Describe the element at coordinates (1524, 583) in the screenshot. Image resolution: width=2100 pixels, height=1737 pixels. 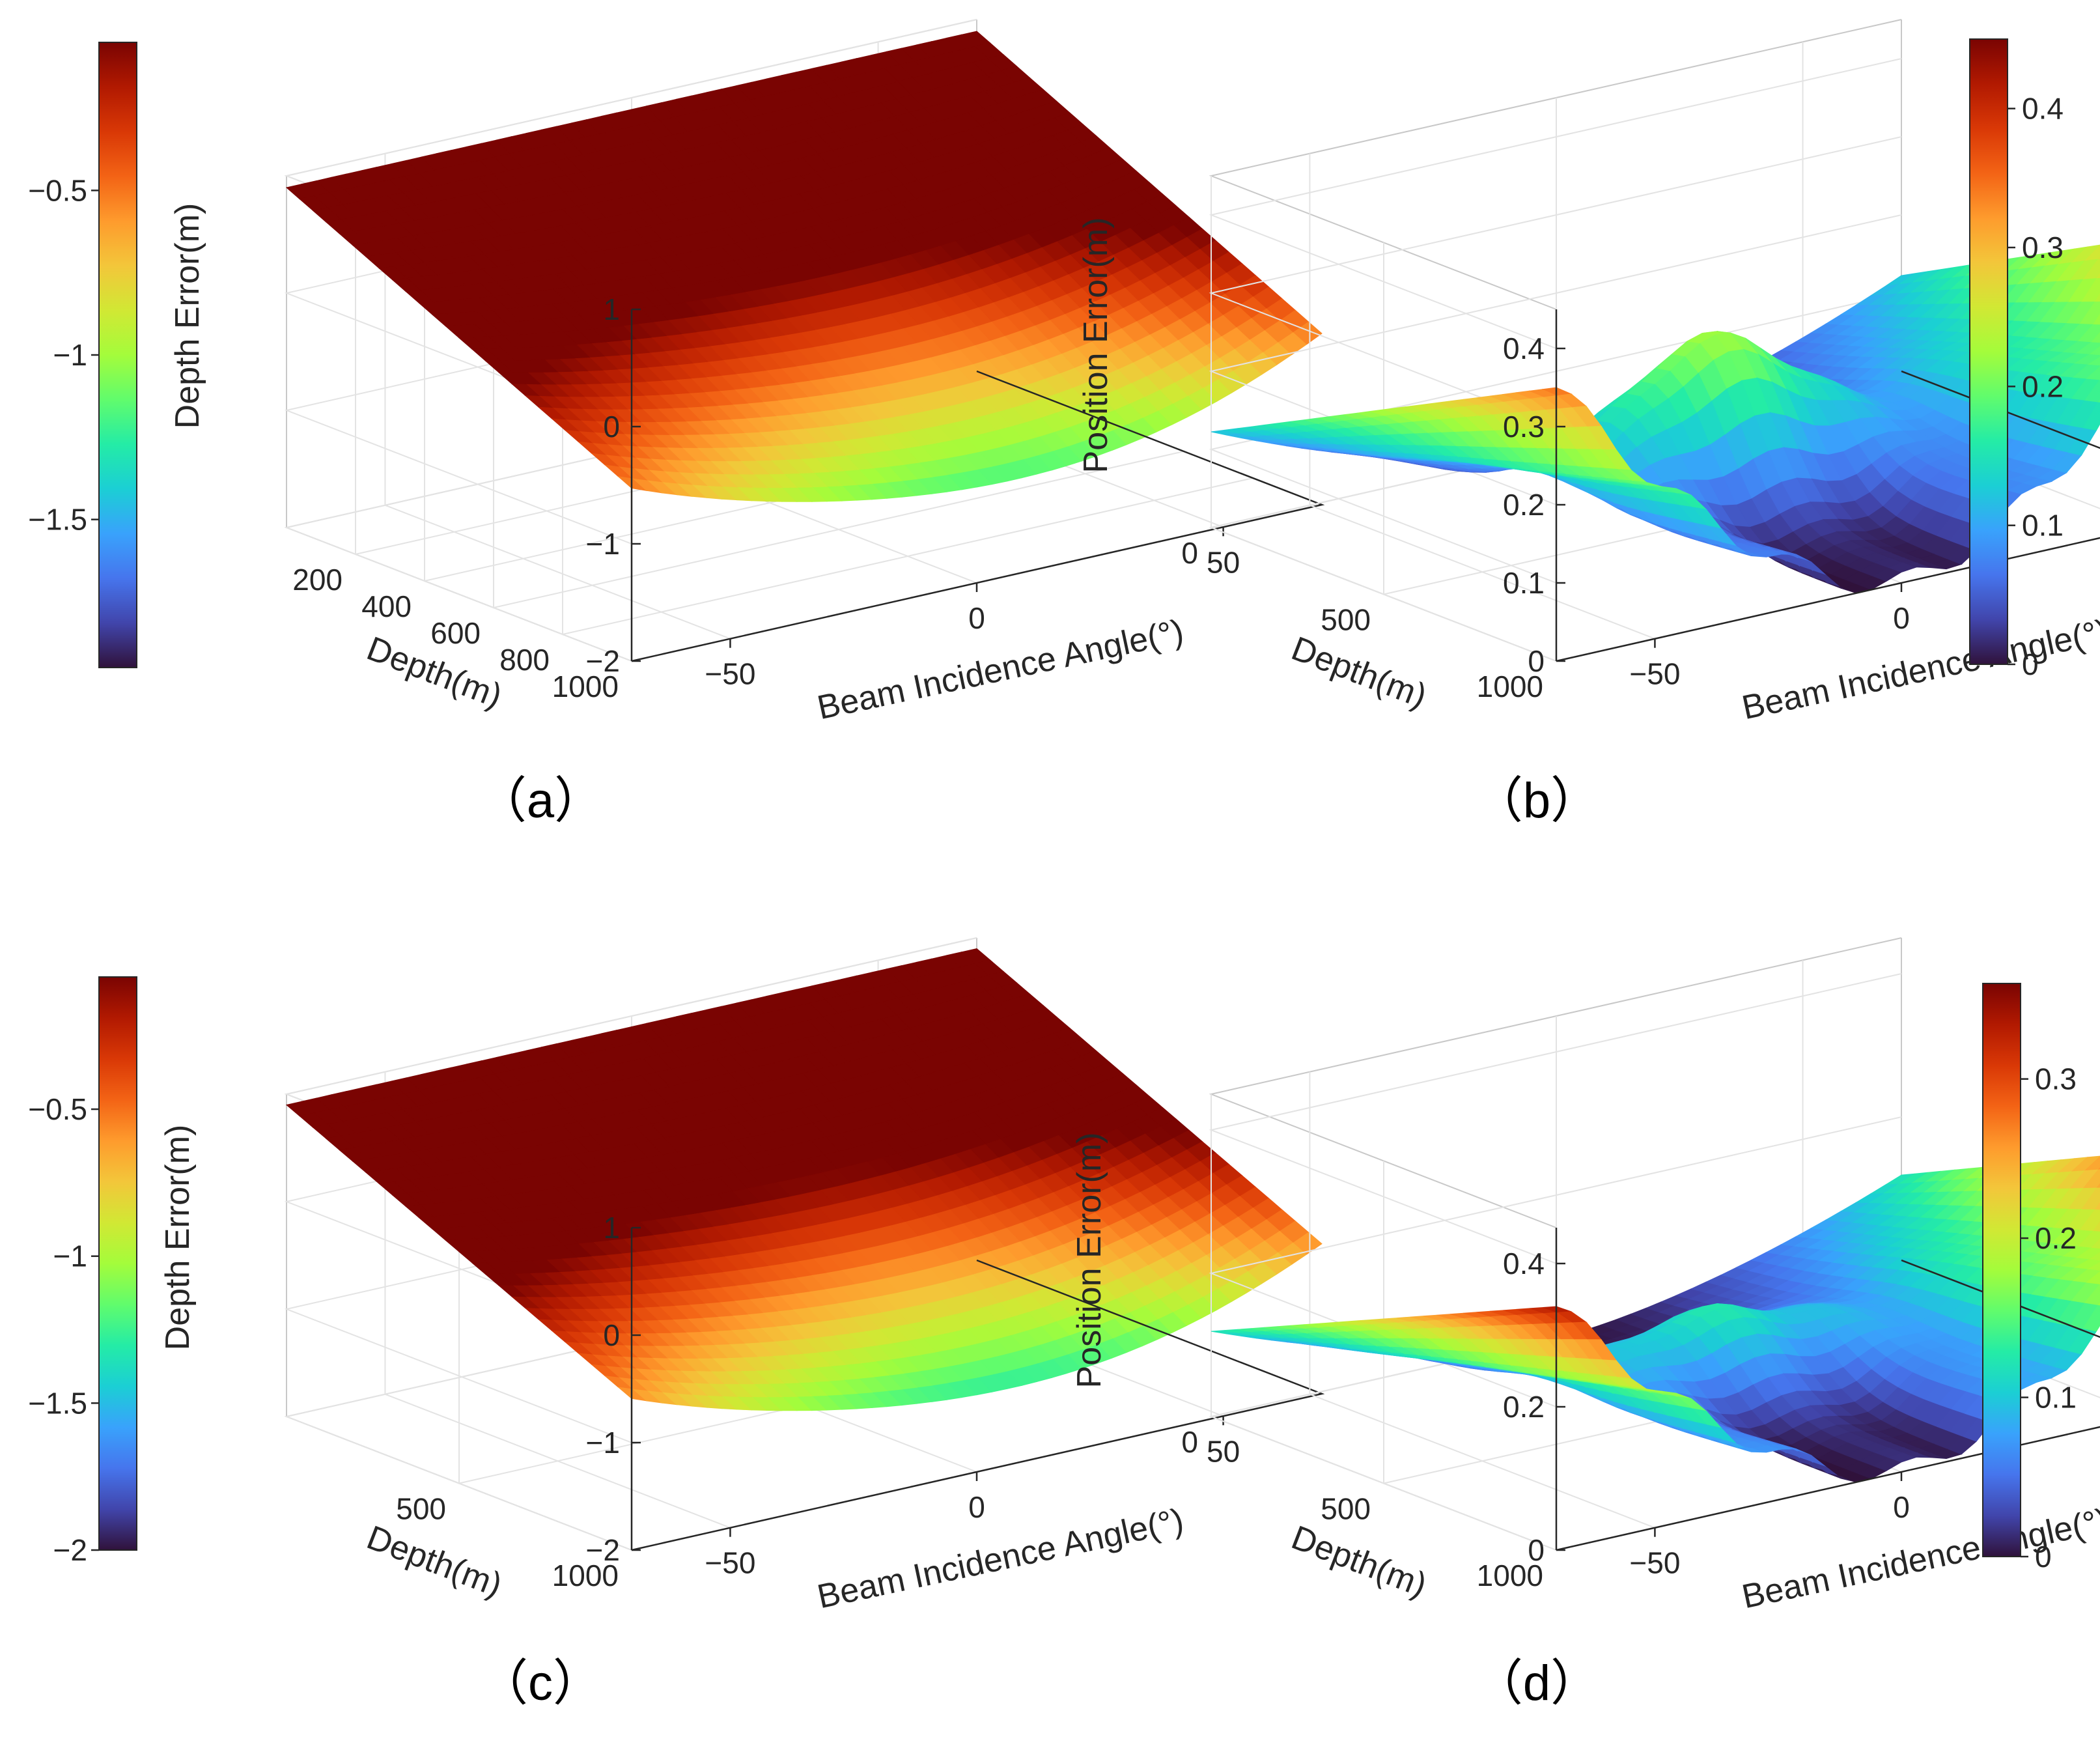
I see `z-tick-label: 0.1` at that location.